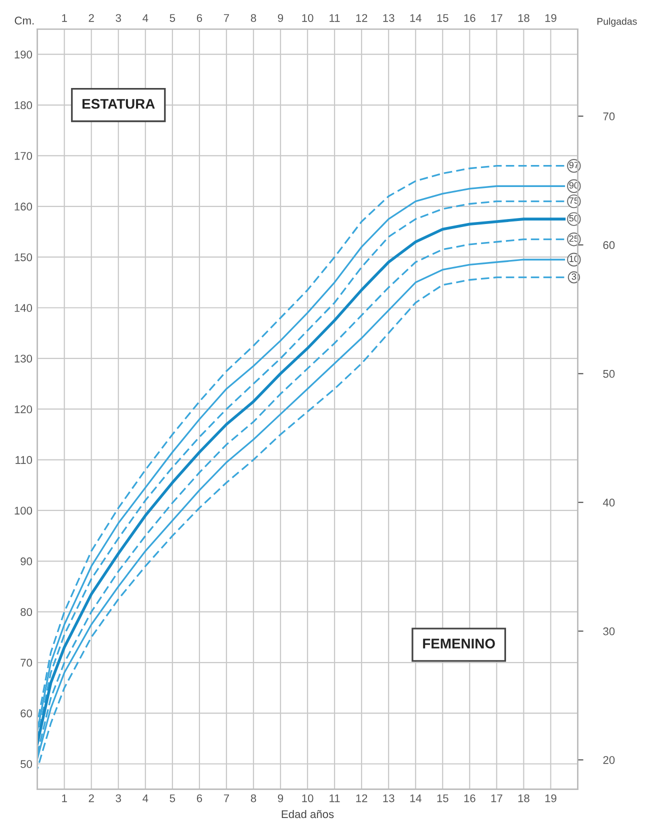 Image resolution: width=655 pixels, height=829 pixels. What do you see at coordinates (608, 502) in the screenshot?
I see `y2-tick-label: 40` at bounding box center [608, 502].